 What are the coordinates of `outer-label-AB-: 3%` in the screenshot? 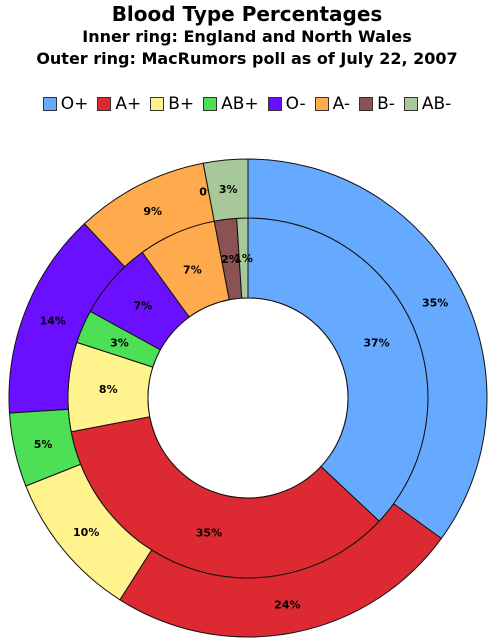 It's located at (228, 189).